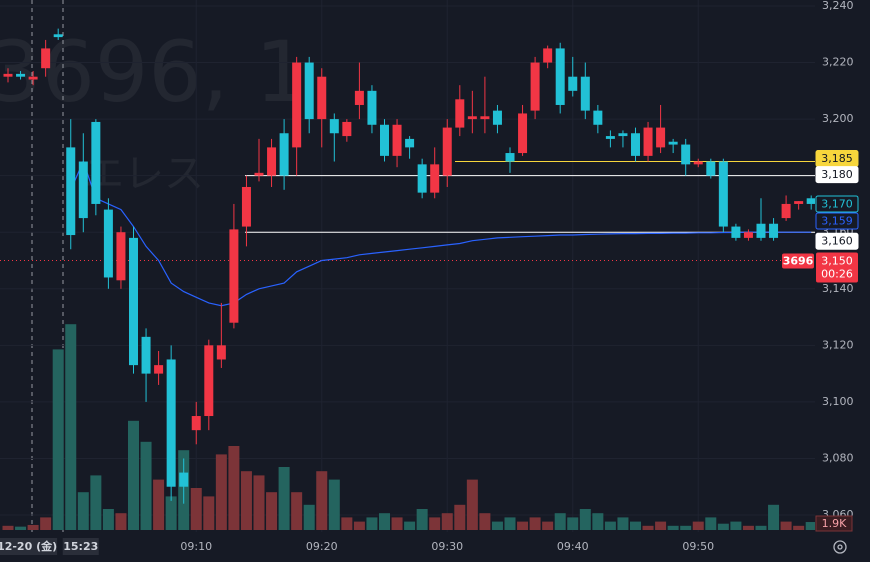 Image resolution: width=870 pixels, height=562 pixels. I want to click on last-price-bg, so click(837, 267).